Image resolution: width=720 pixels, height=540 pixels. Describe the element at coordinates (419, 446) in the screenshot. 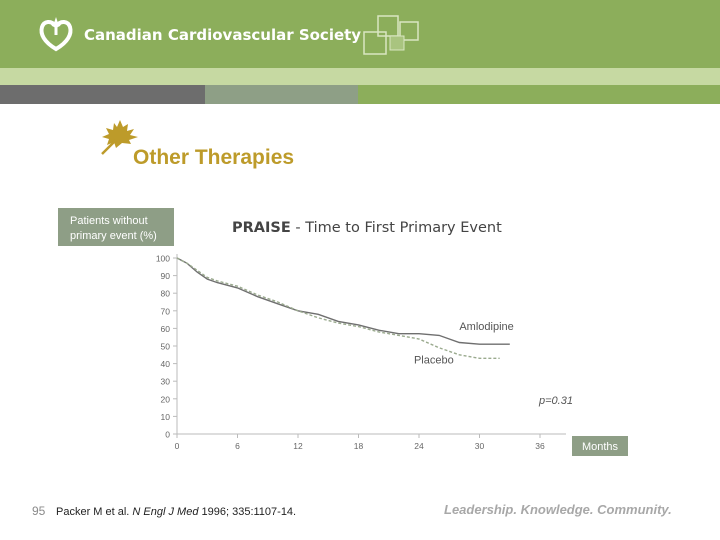

I see `x-tick-label: 24` at that location.